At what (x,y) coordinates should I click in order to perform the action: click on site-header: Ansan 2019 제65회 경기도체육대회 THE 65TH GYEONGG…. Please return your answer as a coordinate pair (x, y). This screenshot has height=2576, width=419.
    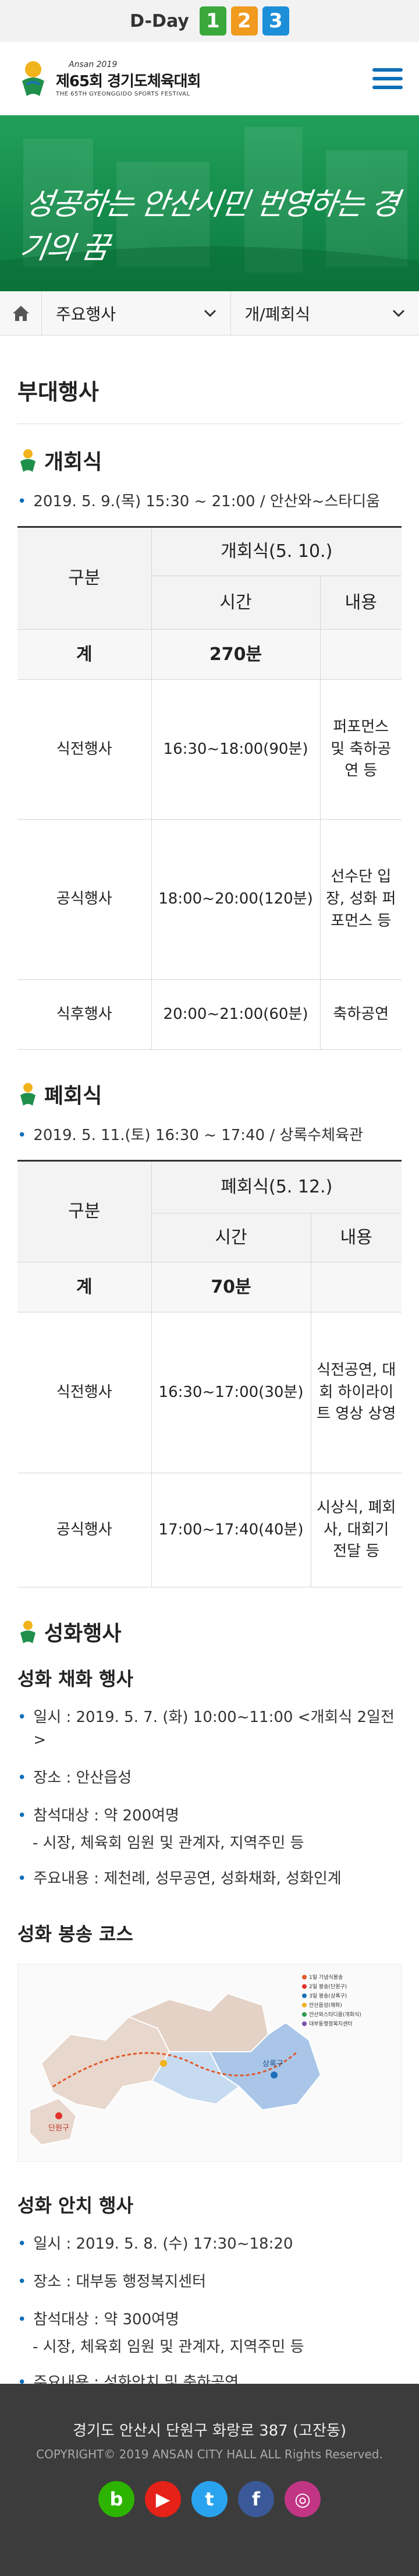
    Looking at the image, I should click on (210, 79).